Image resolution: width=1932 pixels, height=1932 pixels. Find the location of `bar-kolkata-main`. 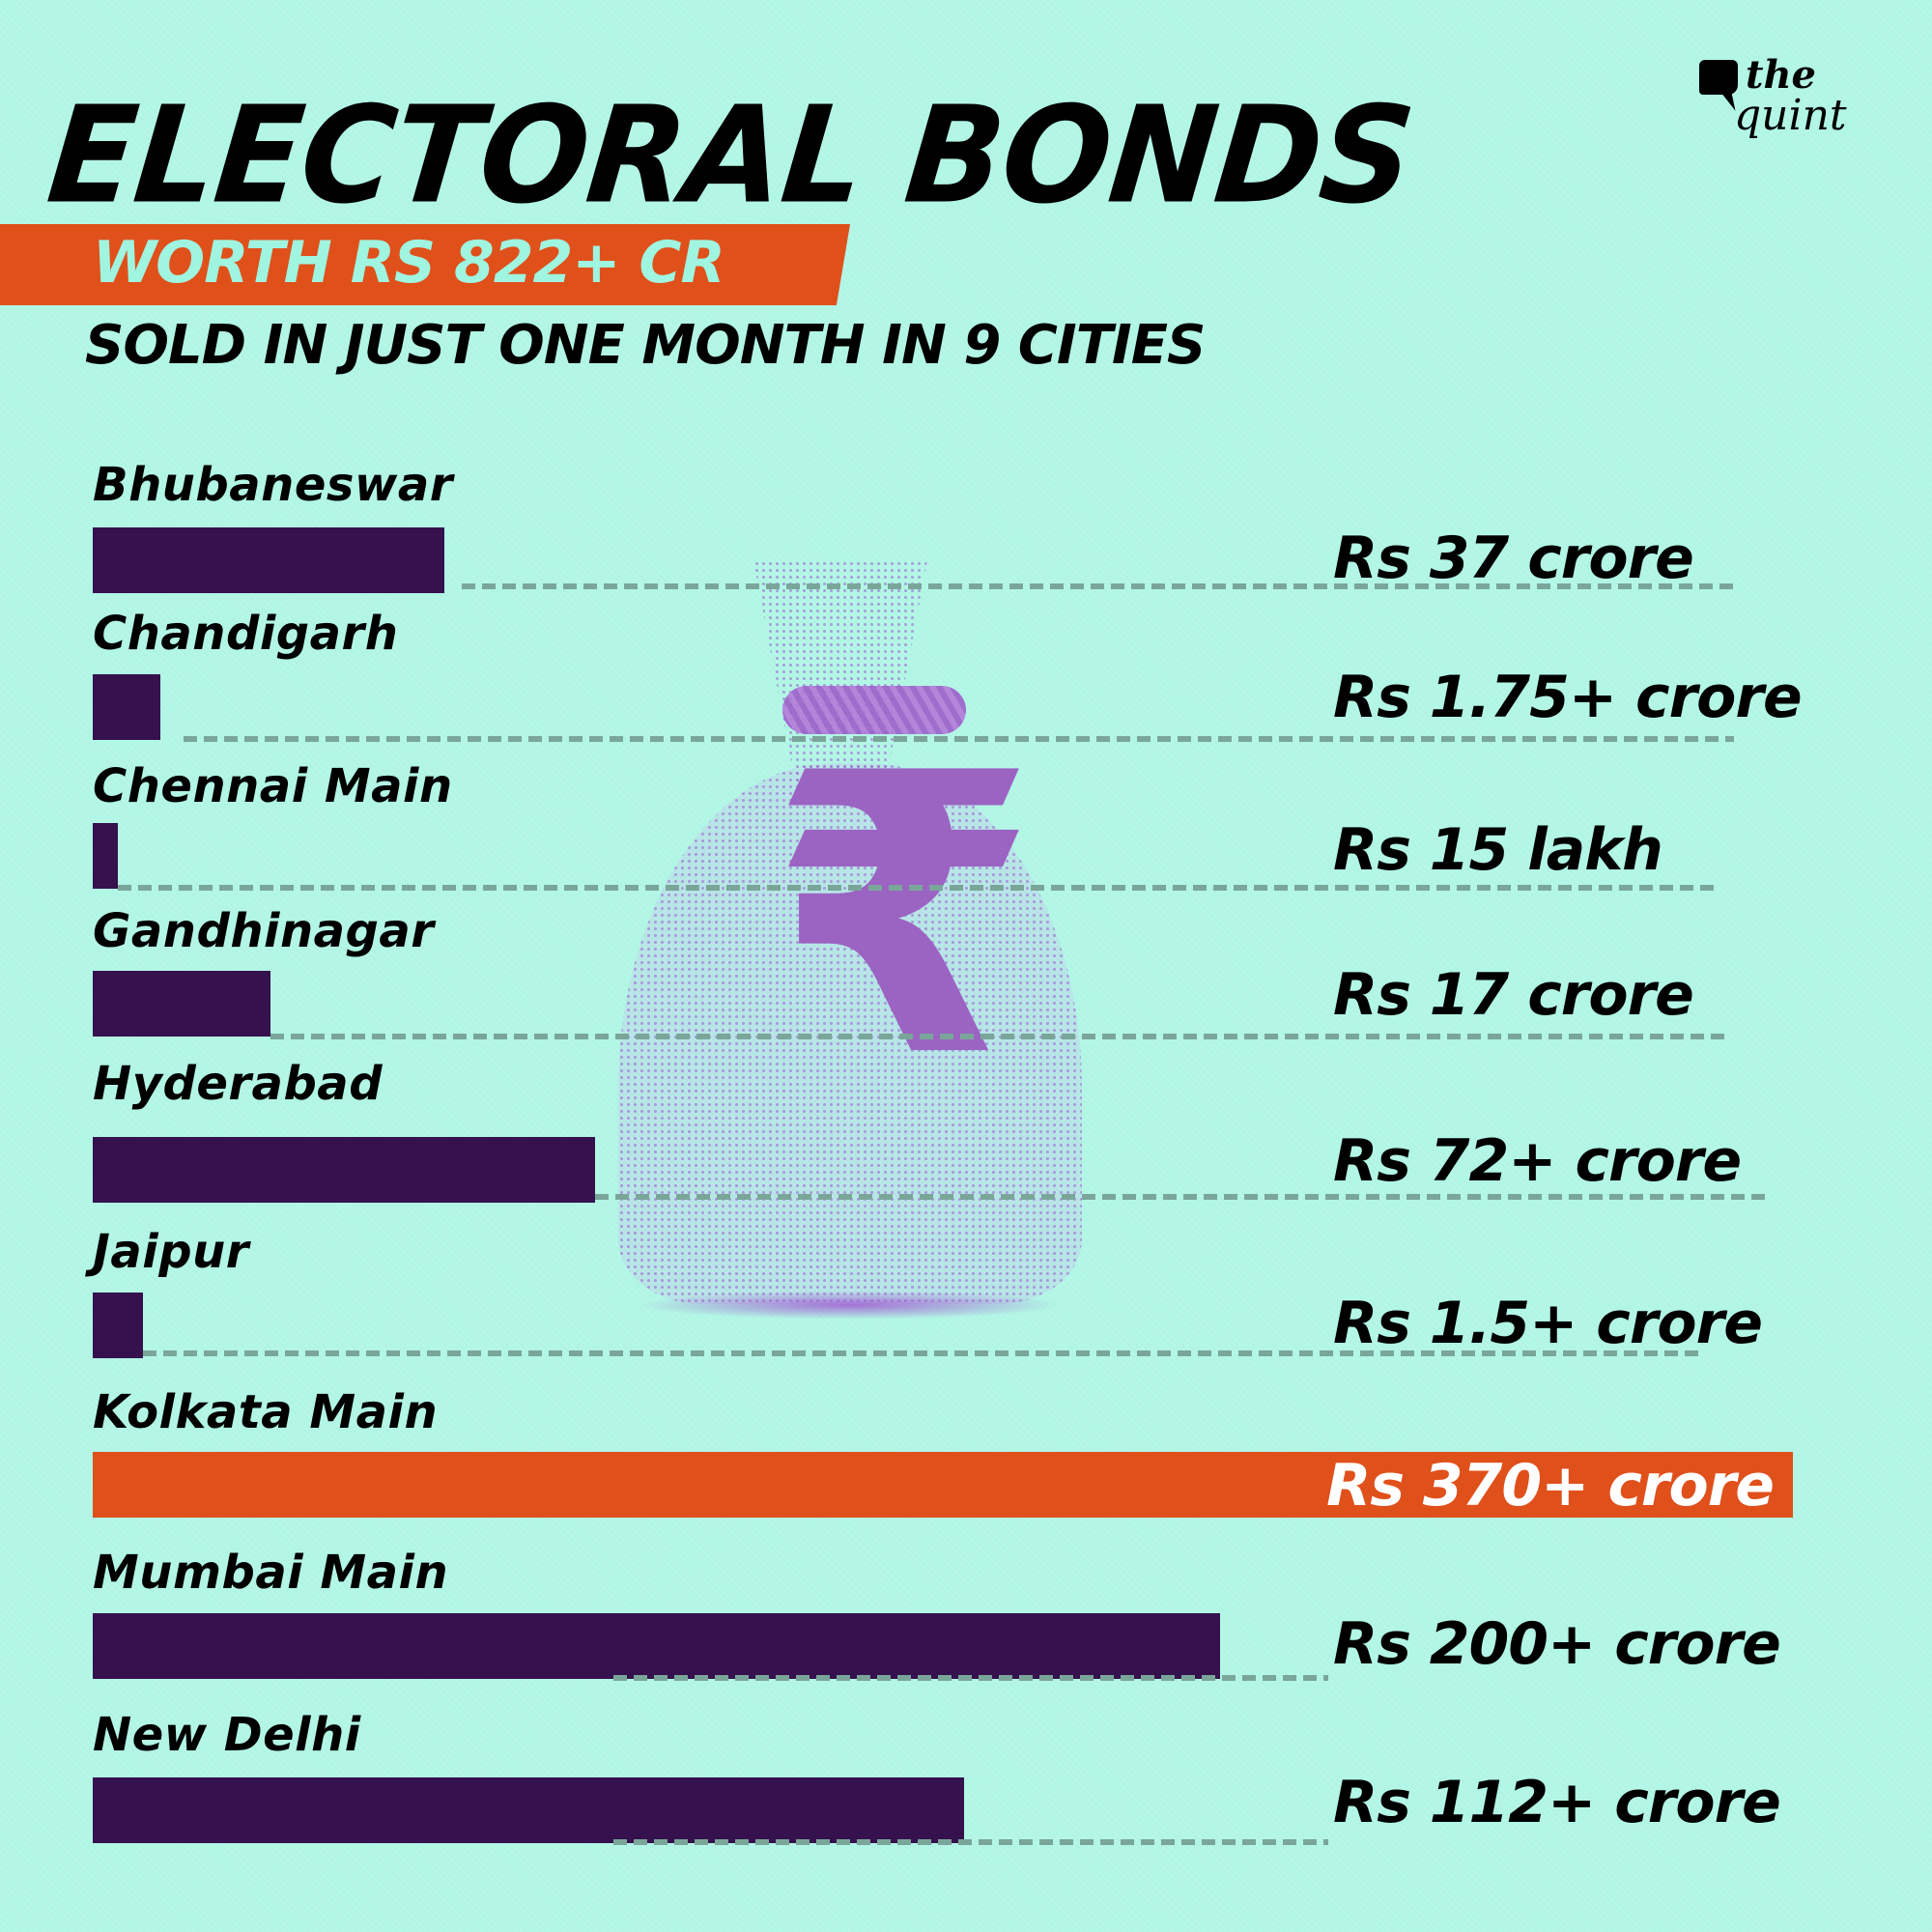

bar-kolkata-main is located at coordinates (943, 1485).